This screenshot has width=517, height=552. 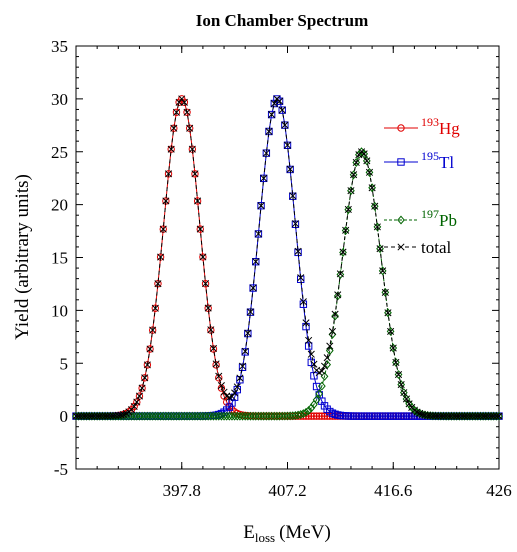 I want to click on x-tick-label: 426, so click(x=499, y=490).